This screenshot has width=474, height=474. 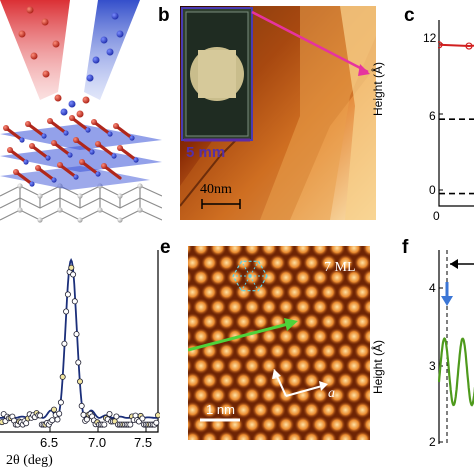 I want to click on lattice-vector-b, so click(x=281, y=385).